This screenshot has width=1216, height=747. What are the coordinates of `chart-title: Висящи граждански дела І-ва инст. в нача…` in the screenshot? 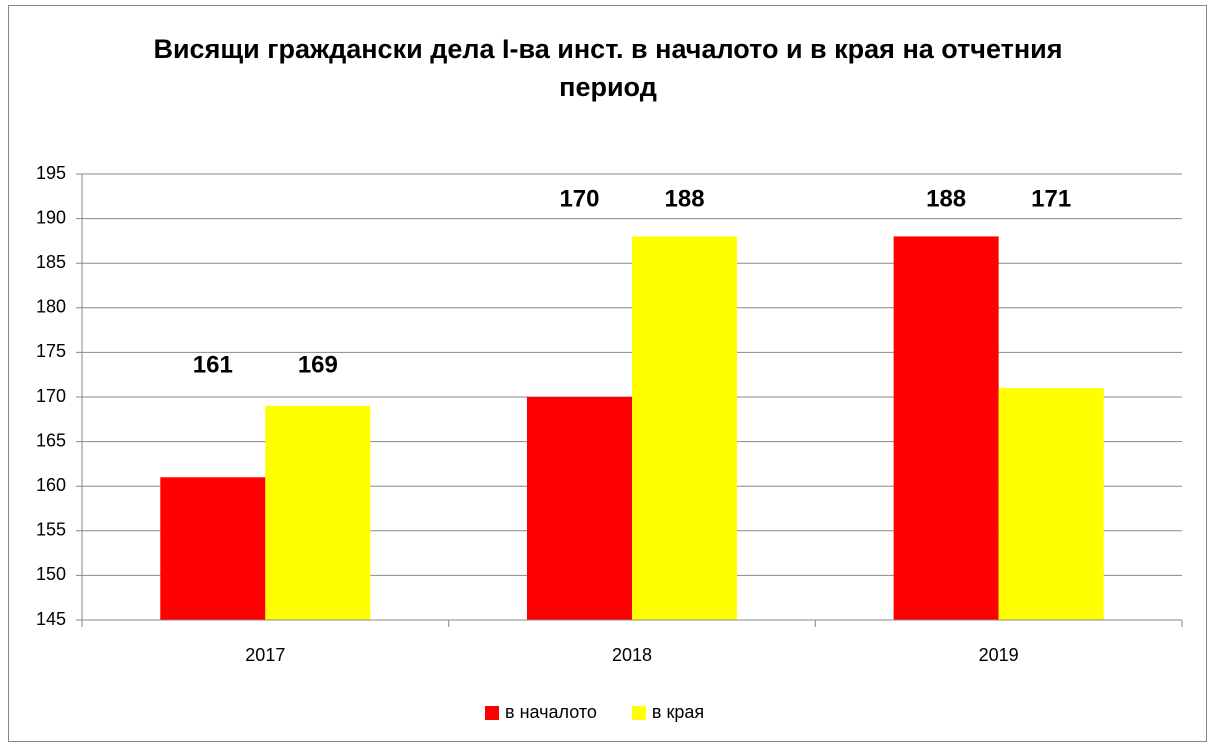 It's located at (608, 68).